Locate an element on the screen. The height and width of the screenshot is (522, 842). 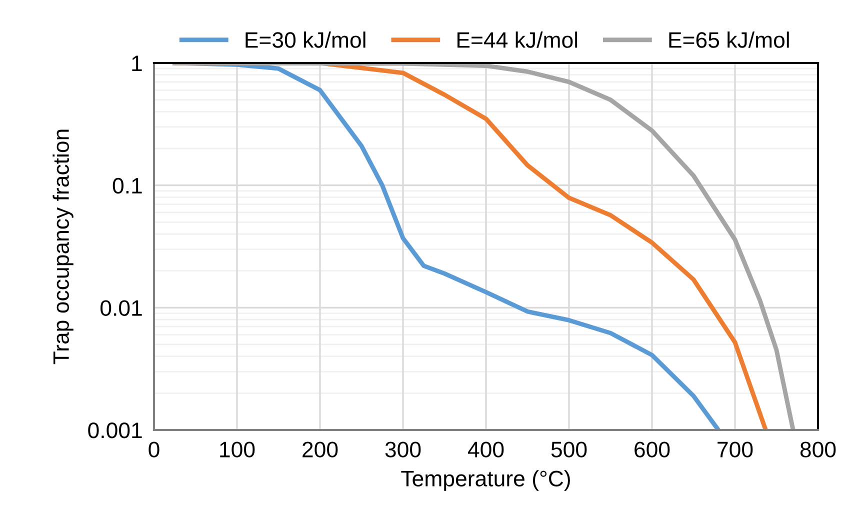
y-tick-label: 0.001 is located at coordinates (115, 430).